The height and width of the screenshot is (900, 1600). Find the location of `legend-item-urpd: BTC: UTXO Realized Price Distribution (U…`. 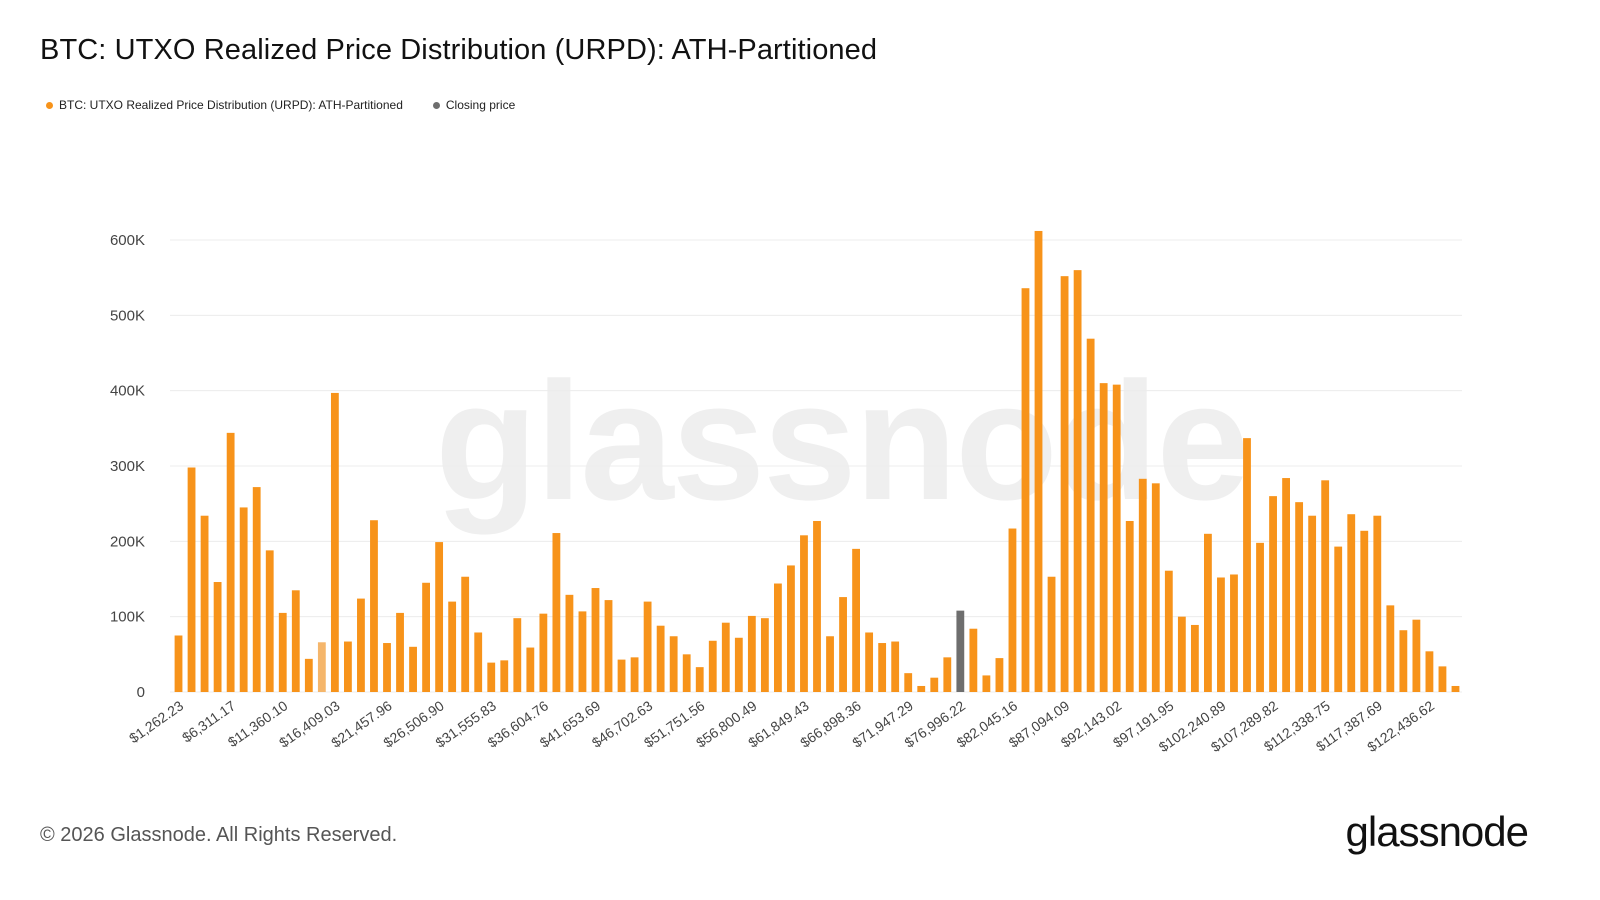

legend-item-urpd: BTC: UTXO Realized Price Distribution (U… is located at coordinates (224, 105).